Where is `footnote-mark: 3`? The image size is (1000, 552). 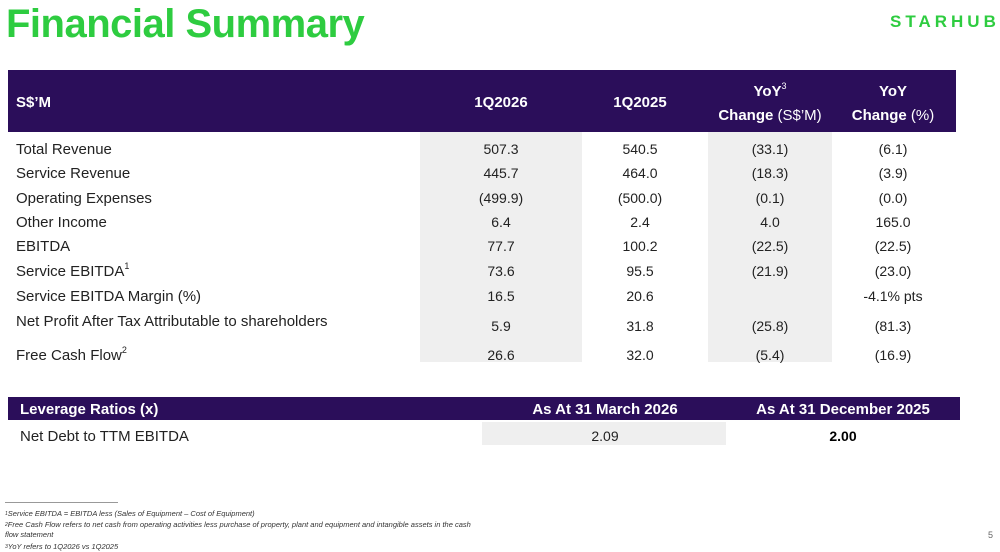
footnote-mark: 3 is located at coordinates (6, 547).